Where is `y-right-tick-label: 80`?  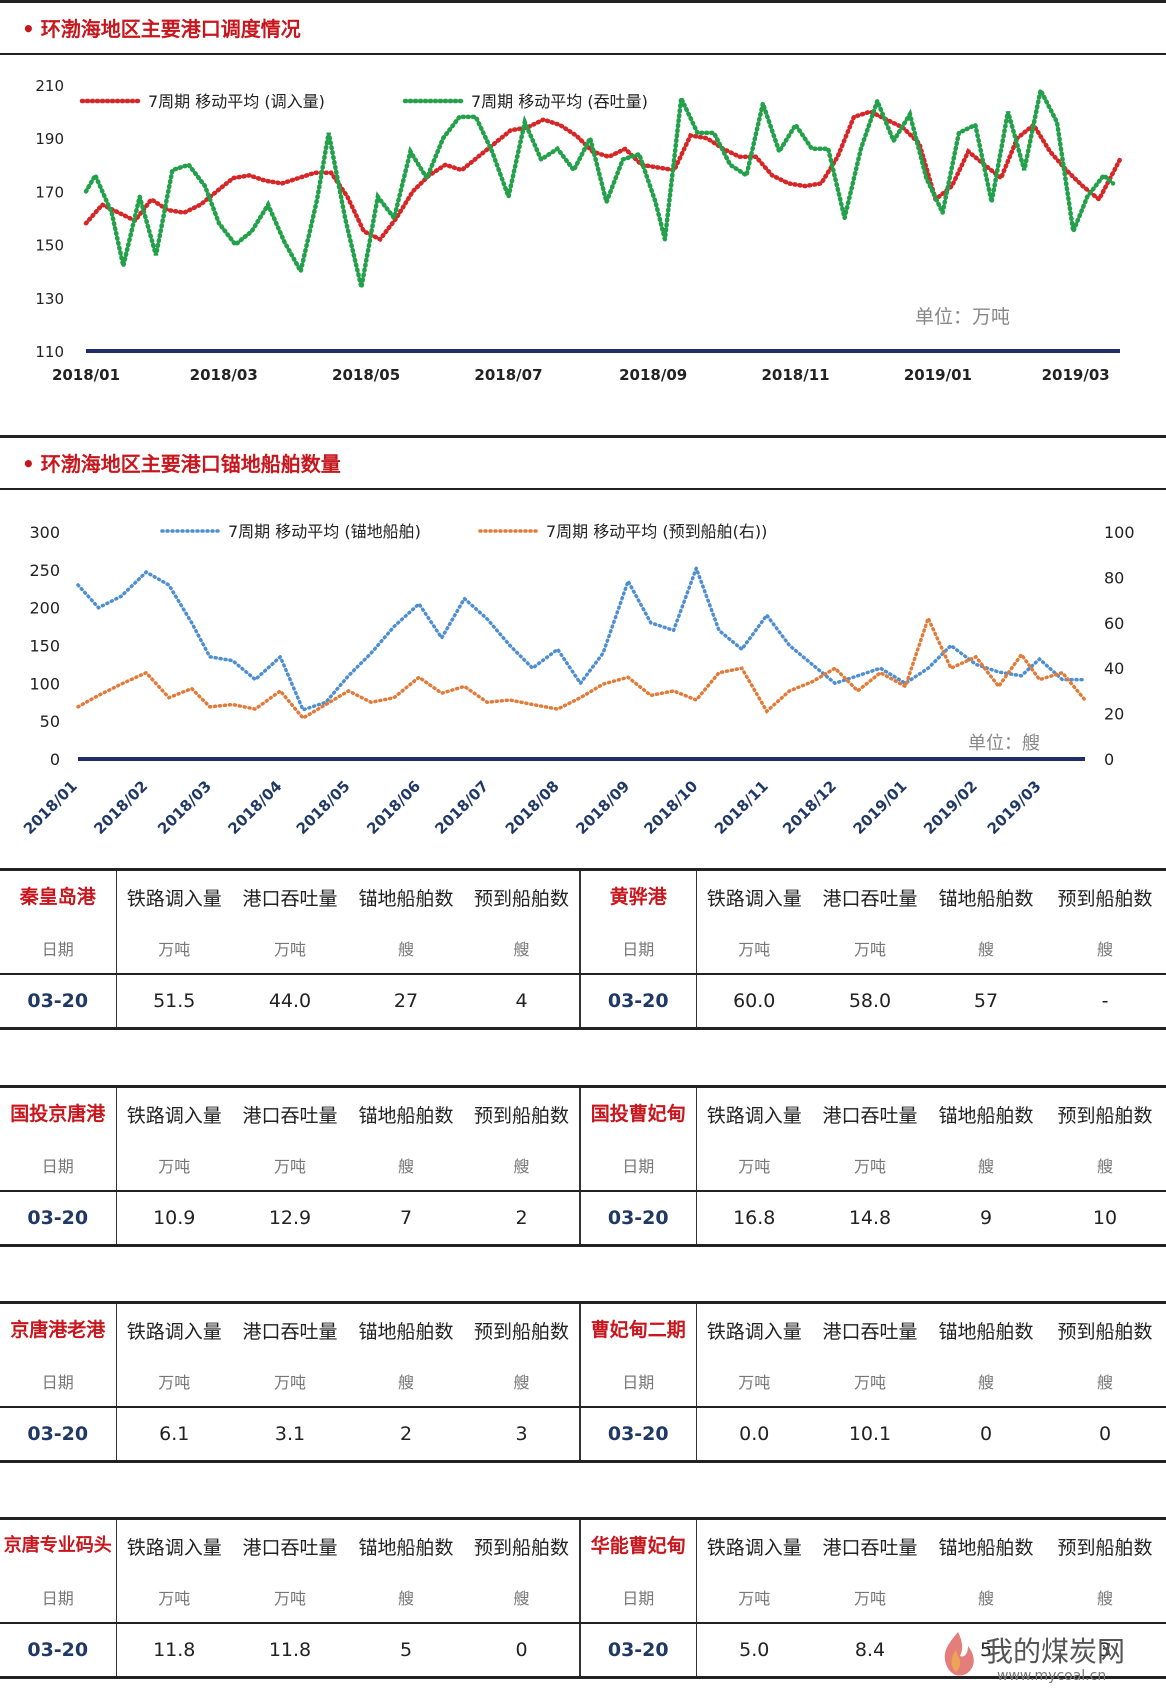
y-right-tick-label: 80 is located at coordinates (1114, 577).